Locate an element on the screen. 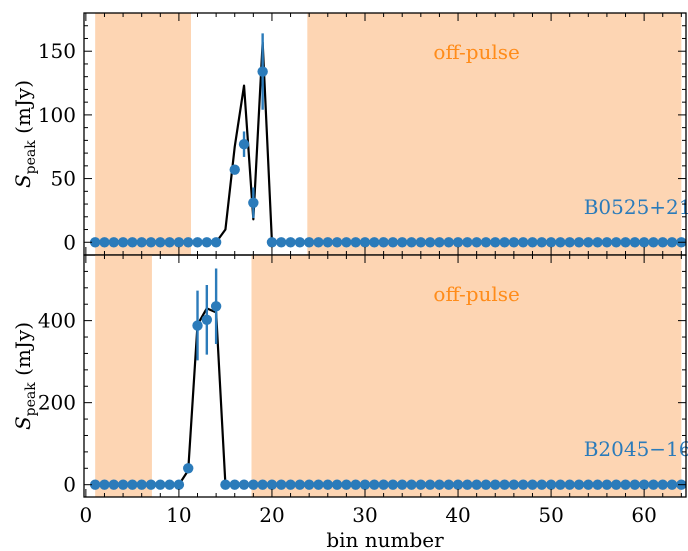 The image size is (688, 551). y-tick-label: 200 is located at coordinates (57, 403).